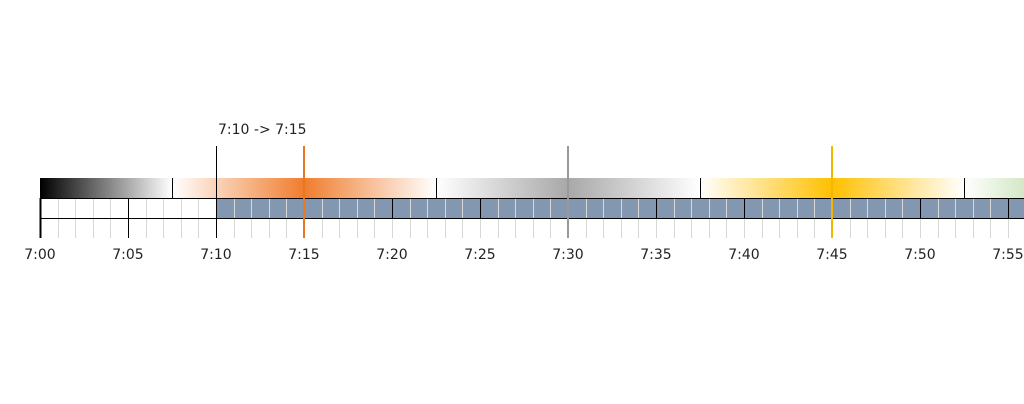 The height and width of the screenshot is (404, 1024). I want to click on tick-label: 7:35, so click(655, 255).